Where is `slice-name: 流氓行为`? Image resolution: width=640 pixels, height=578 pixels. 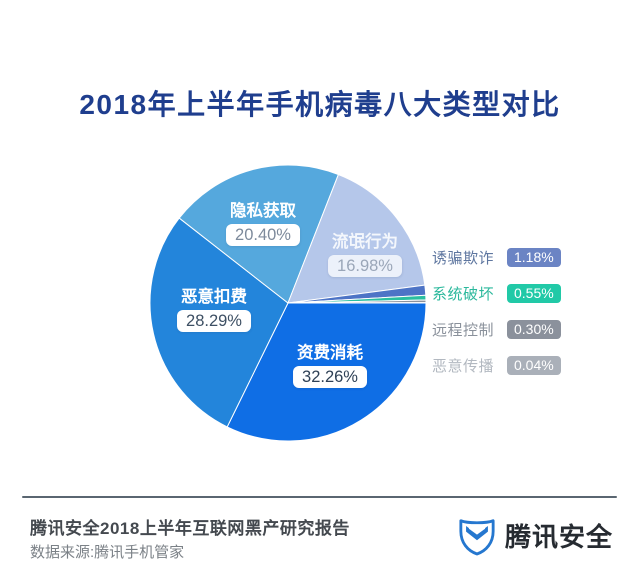
slice-name: 流氓行为 is located at coordinates (365, 242).